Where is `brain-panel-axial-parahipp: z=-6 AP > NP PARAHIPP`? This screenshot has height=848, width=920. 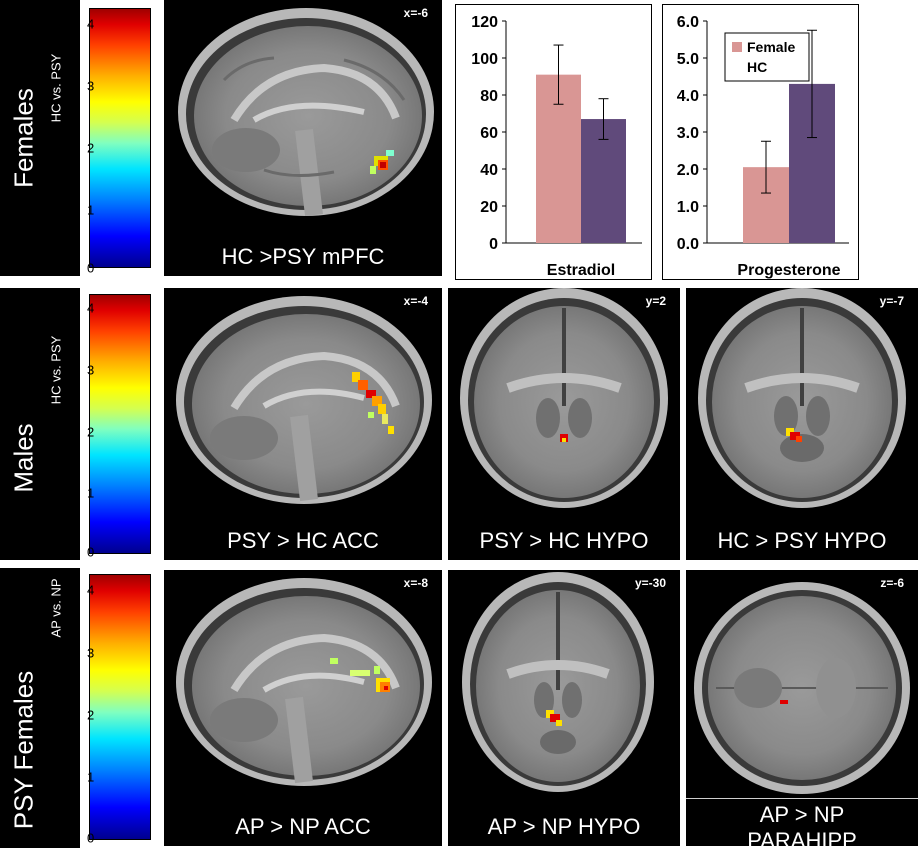 brain-panel-axial-parahipp: z=-6 AP > NP PARAHIPP is located at coordinates (802, 708).